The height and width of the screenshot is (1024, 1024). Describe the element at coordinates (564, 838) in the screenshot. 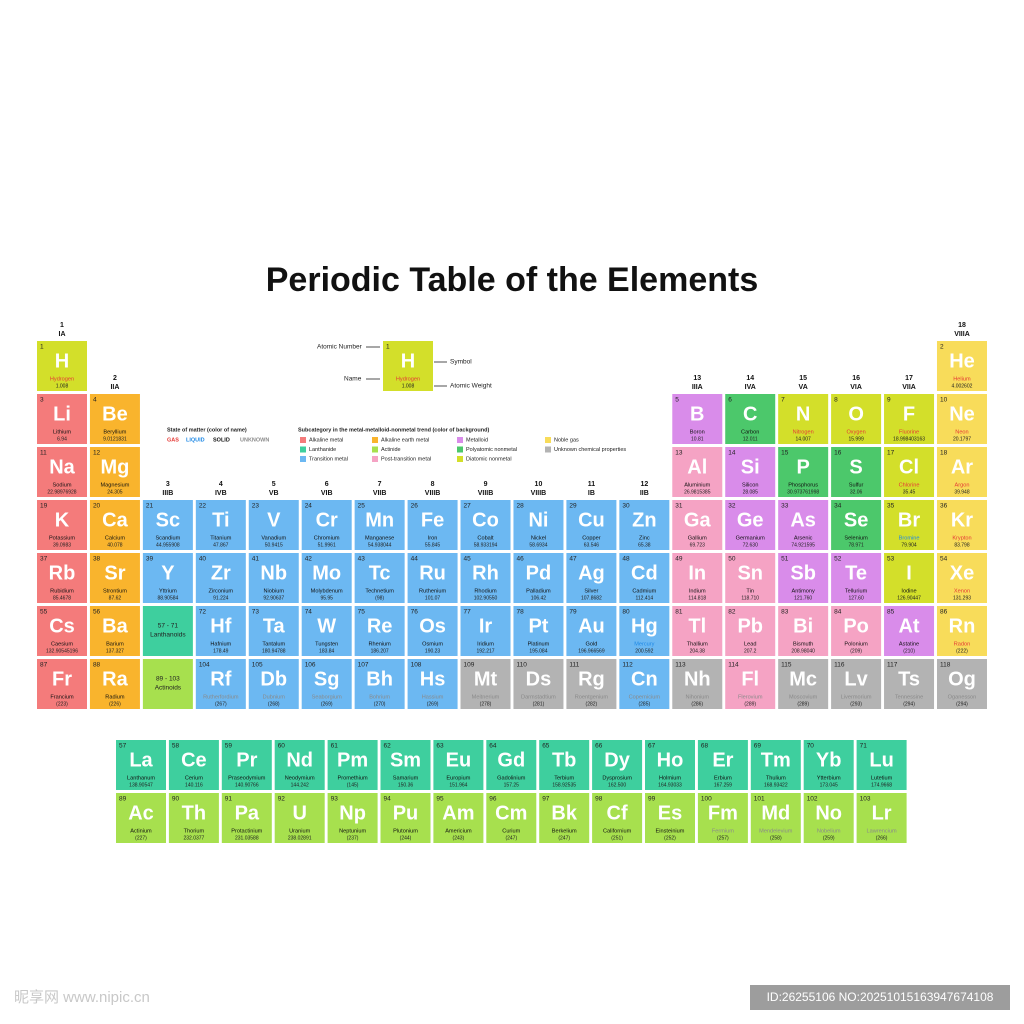

I see `atomic-weight: (247)` at that location.